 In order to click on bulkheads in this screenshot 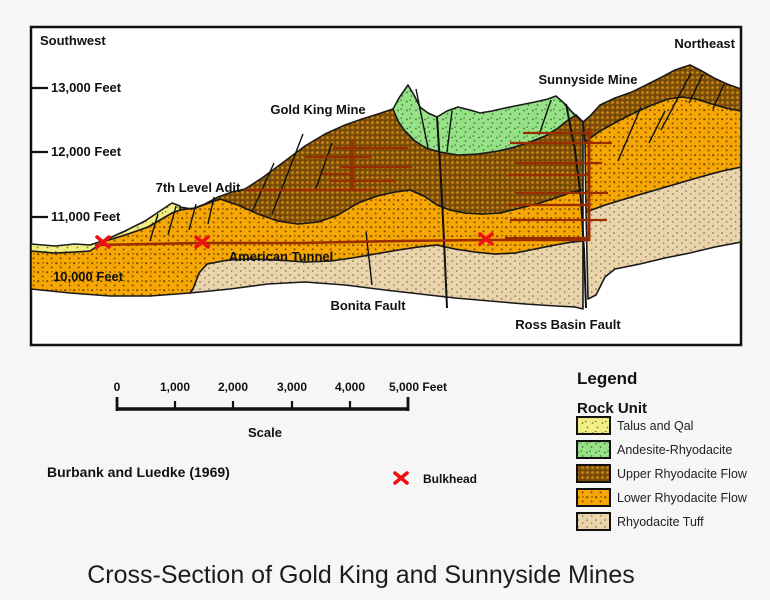, I will do `click(294, 240)`.